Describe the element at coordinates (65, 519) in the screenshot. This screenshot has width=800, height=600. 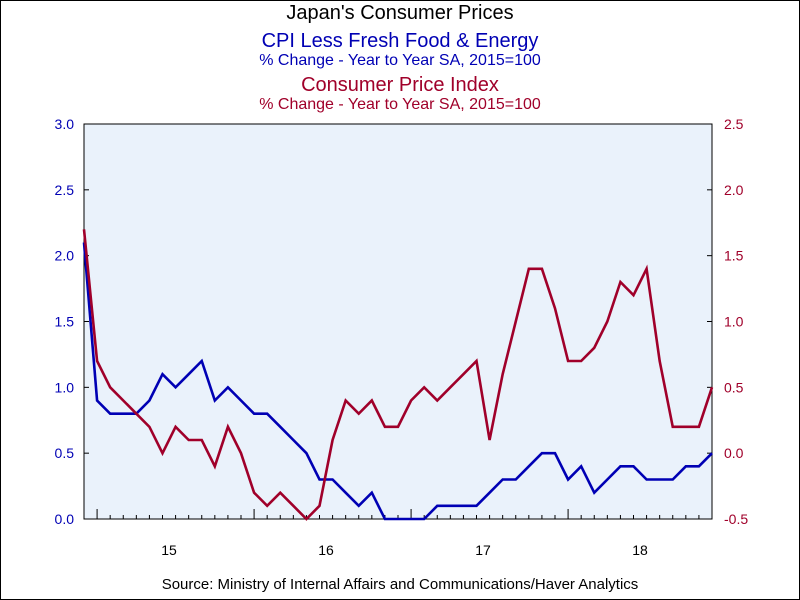
I see `left-axis-tick-label: 0.0` at that location.